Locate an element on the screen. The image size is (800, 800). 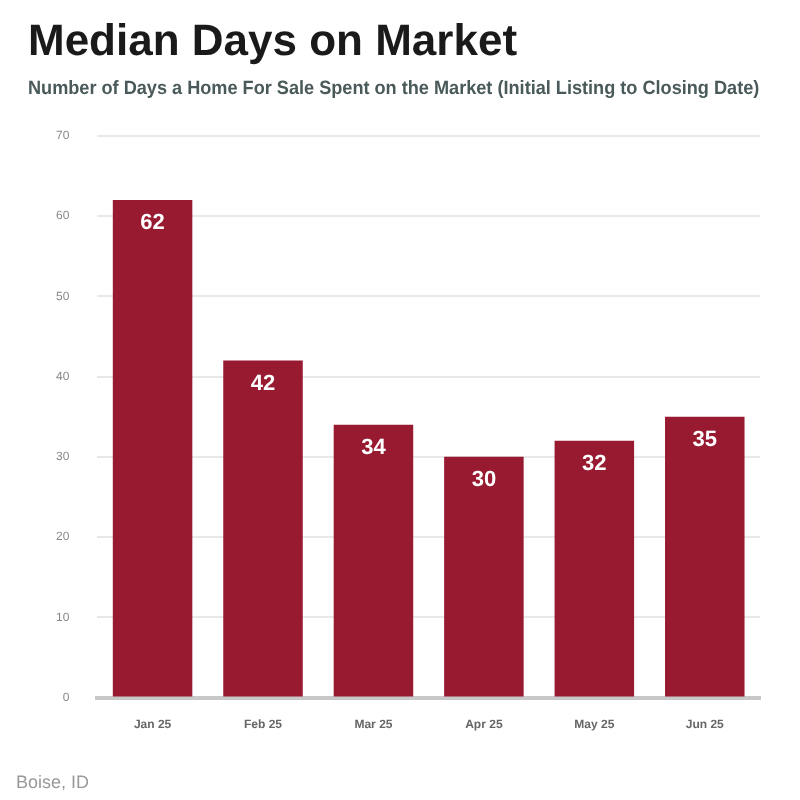
data-label: 35 is located at coordinates (705, 439).